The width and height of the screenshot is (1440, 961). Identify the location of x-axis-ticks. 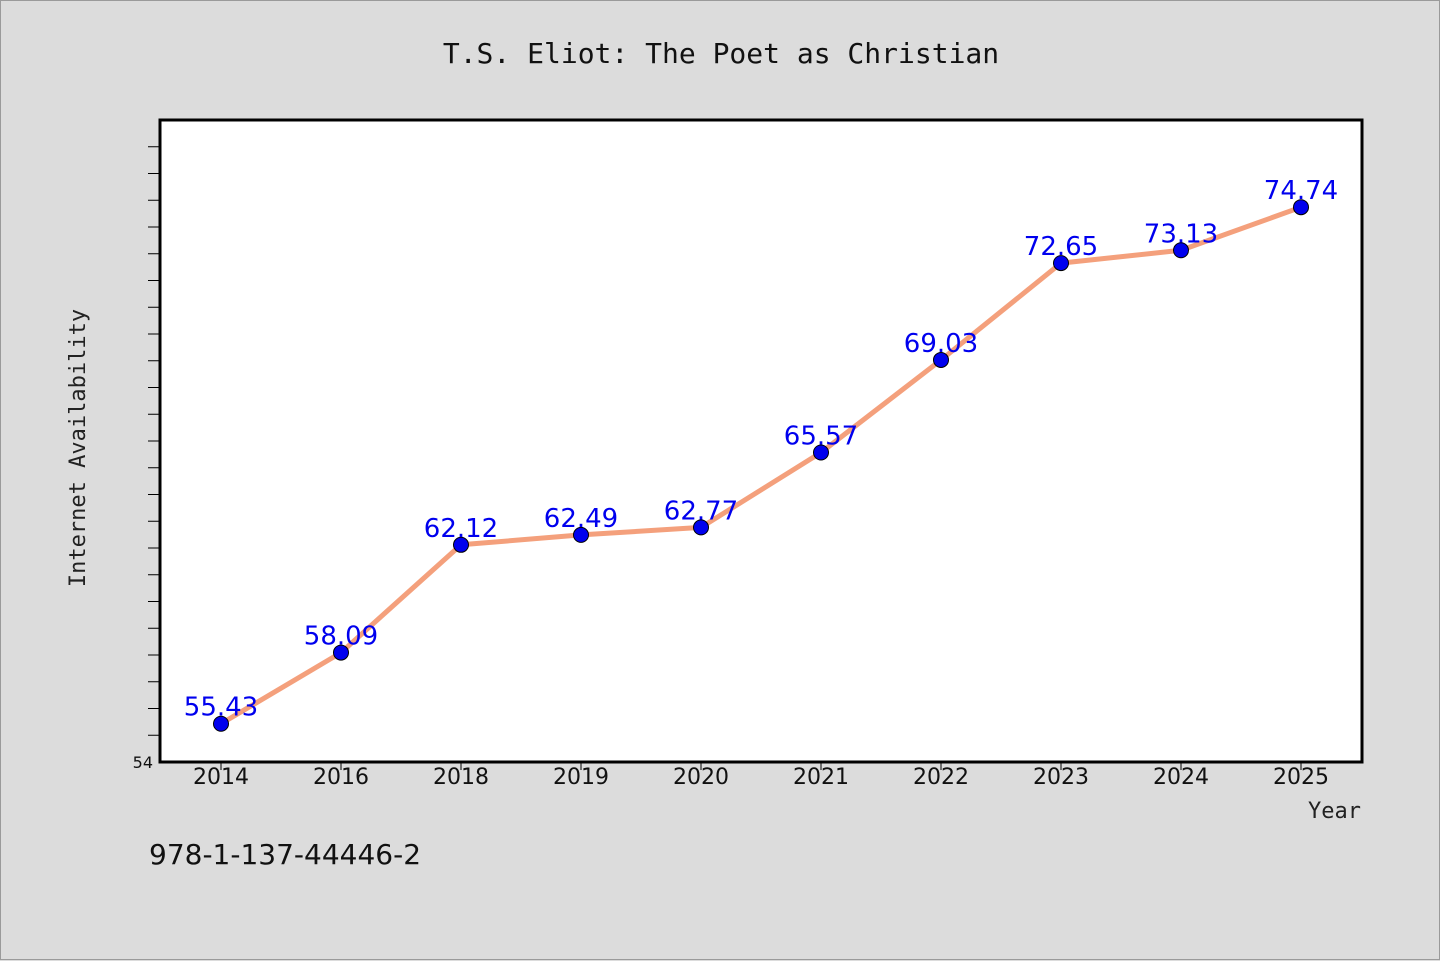
(761, 766).